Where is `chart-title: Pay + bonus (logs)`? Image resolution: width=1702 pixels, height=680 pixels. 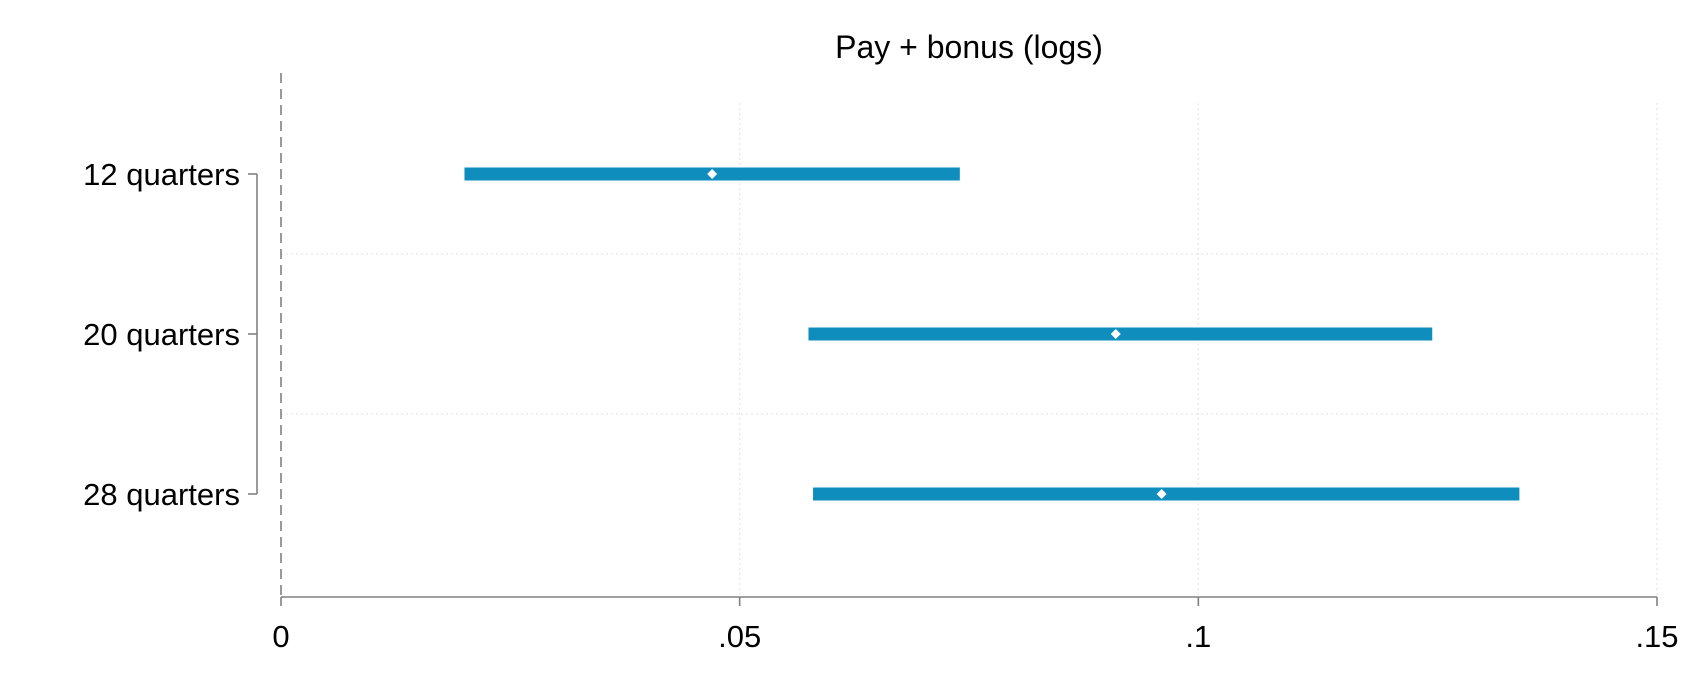
chart-title: Pay + bonus (logs) is located at coordinates (969, 47).